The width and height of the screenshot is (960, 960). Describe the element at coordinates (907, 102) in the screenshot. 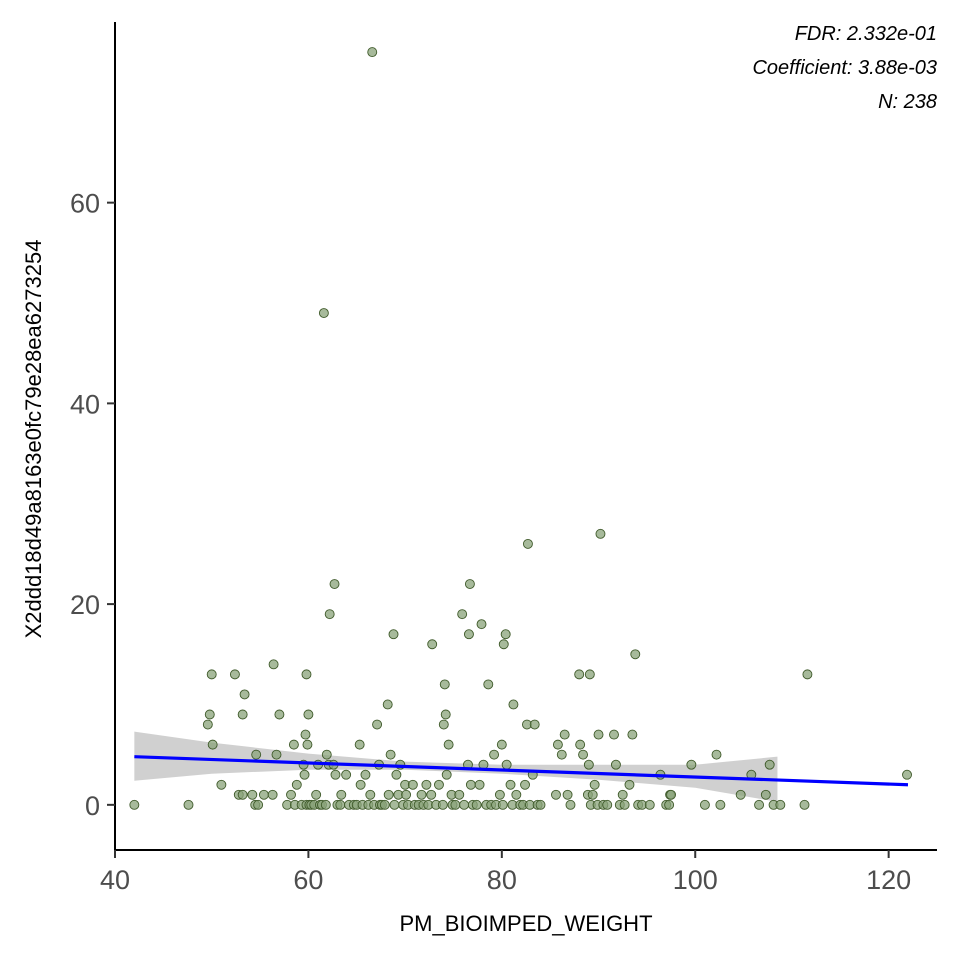

I see `annotation-n: N: 238` at that location.